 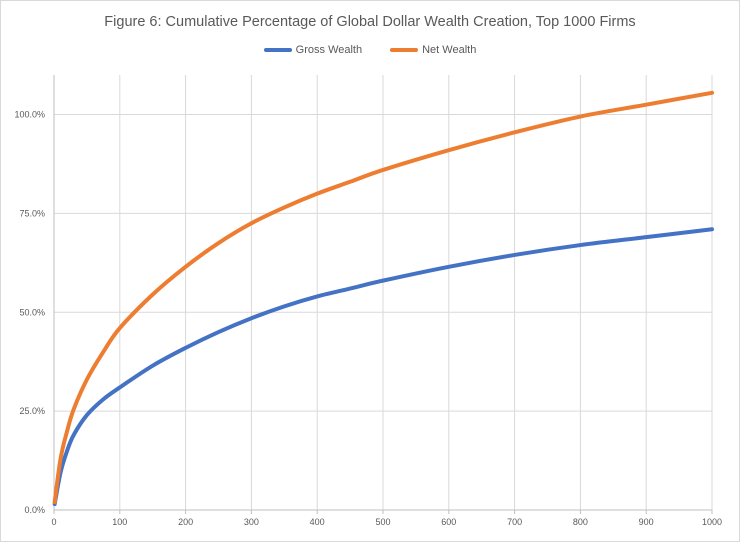 I want to click on x-tick-label: 1000, so click(x=712, y=522).